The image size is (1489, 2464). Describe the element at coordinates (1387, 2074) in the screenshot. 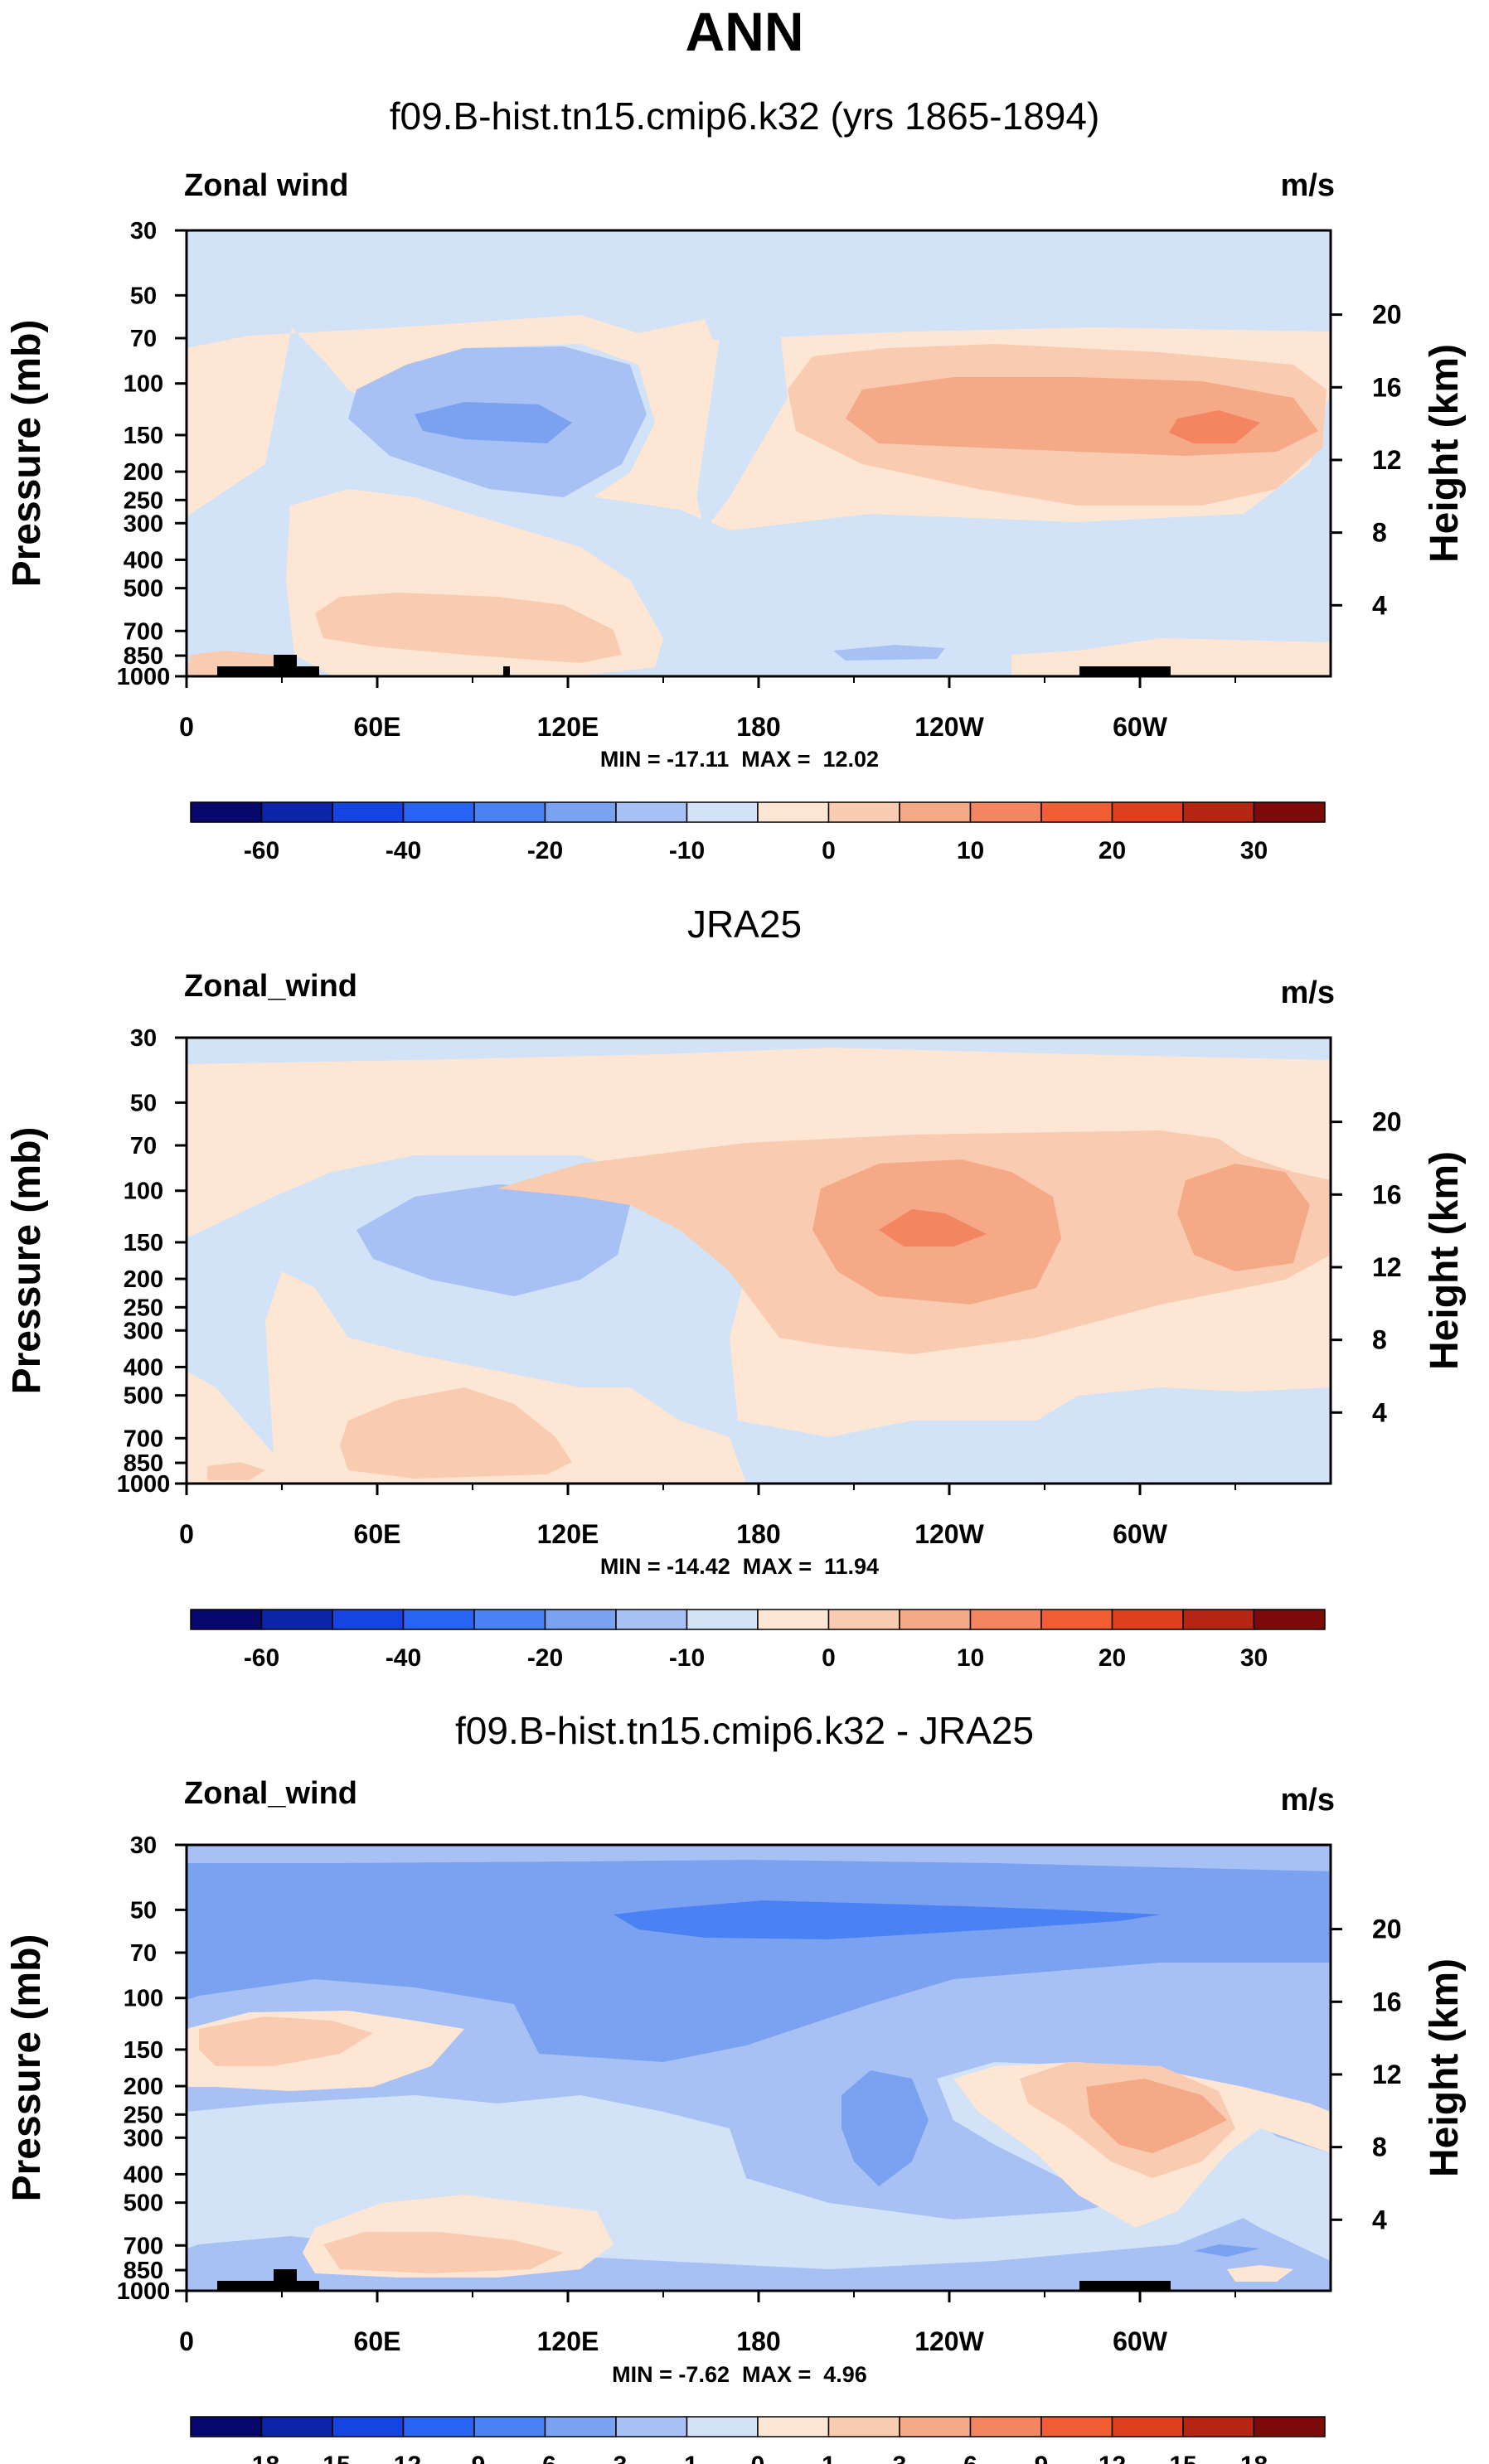

I see `panel-3-height-tick-label: 12` at that location.